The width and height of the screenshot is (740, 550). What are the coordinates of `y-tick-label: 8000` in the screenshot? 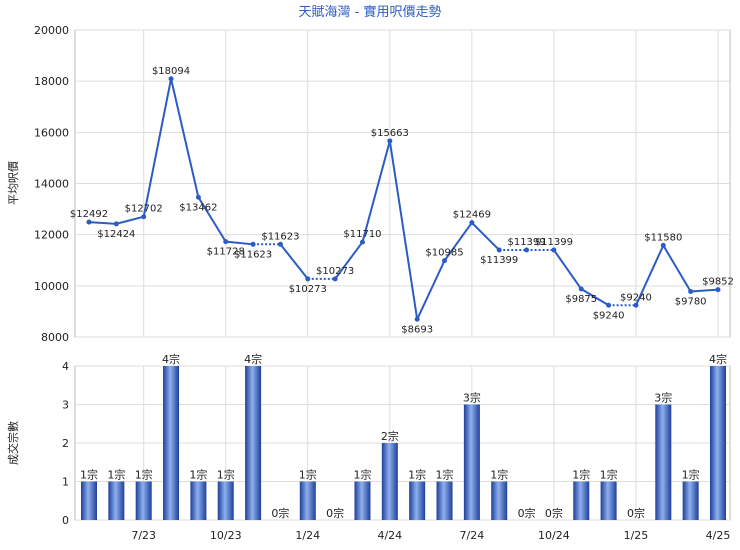 It's located at (55, 337).